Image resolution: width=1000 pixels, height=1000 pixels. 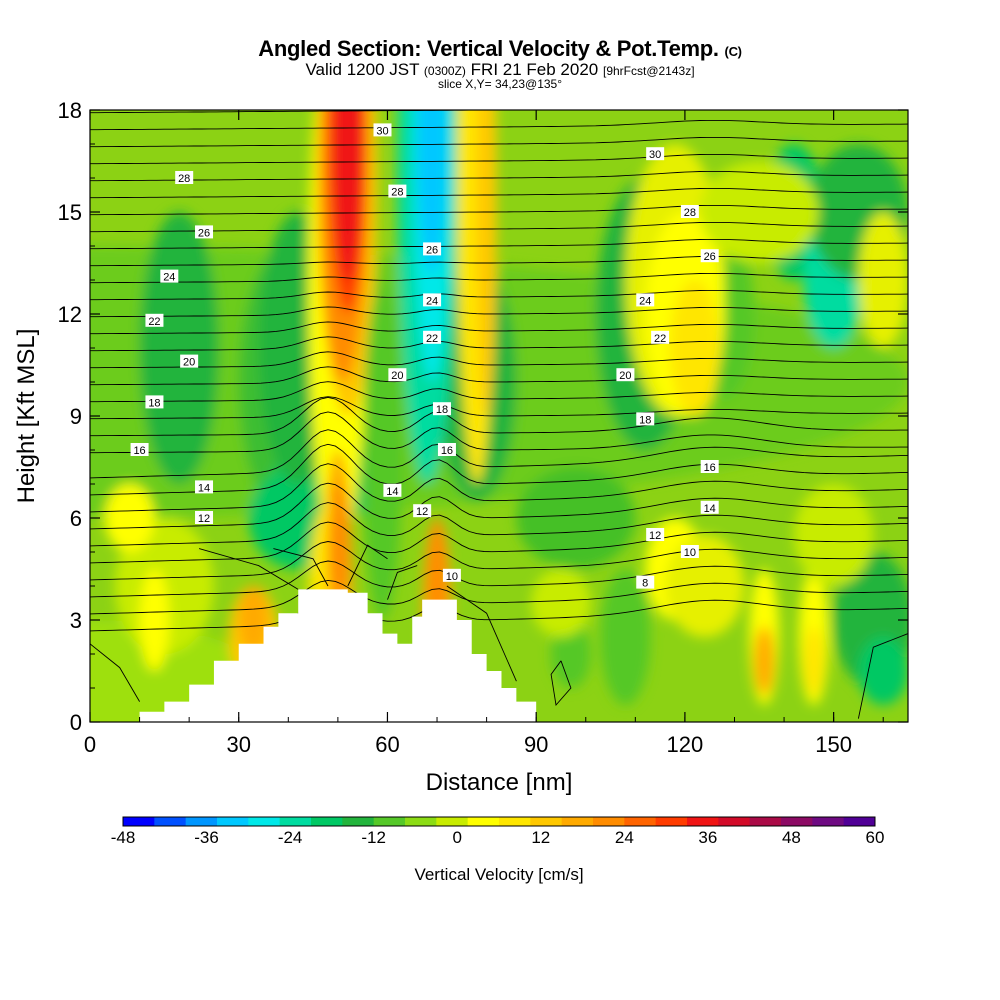 I want to click on y-tick-label: 6, so click(x=76, y=518).